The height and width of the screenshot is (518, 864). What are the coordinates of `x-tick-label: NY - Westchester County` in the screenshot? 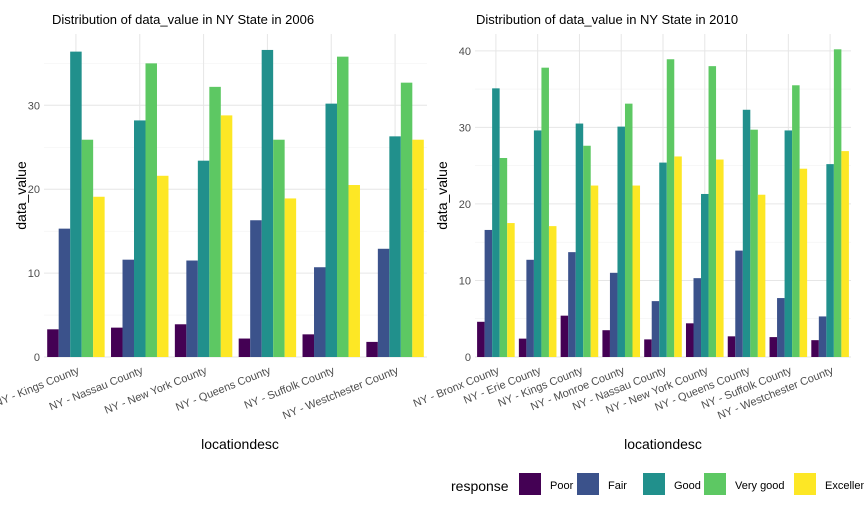 It's located at (341, 393).